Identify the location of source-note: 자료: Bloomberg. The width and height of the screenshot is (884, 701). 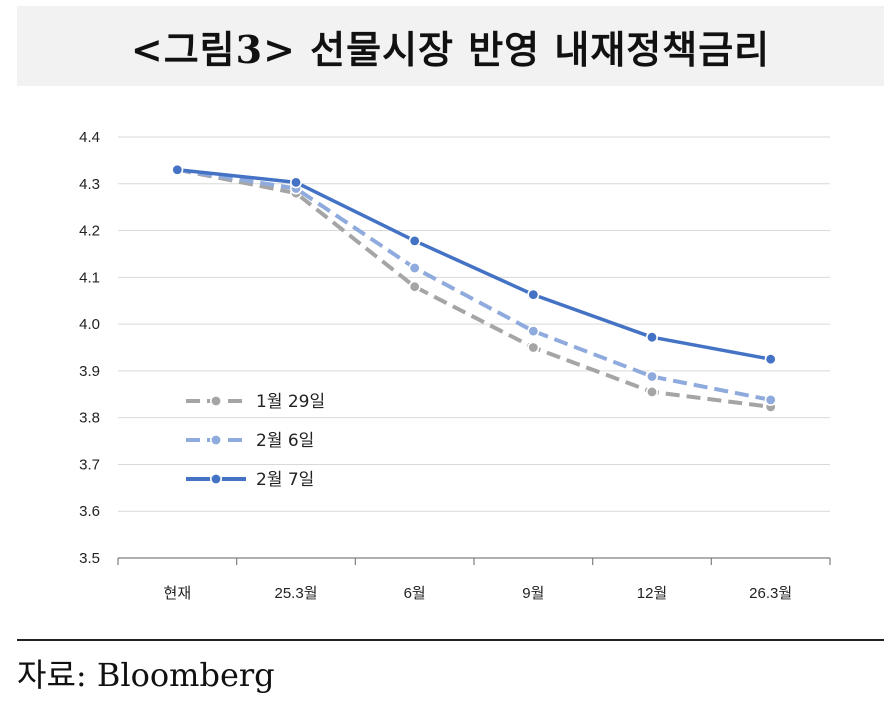
(146, 675).